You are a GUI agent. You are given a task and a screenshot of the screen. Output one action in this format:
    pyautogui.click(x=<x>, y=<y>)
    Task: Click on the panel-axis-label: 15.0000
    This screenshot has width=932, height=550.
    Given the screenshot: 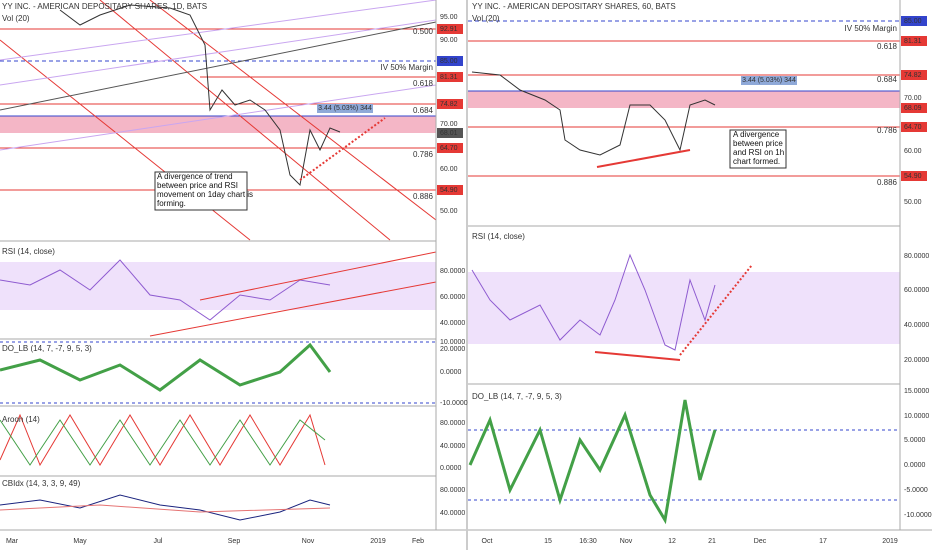 What is the action you would take?
    pyautogui.click(x=916, y=391)
    